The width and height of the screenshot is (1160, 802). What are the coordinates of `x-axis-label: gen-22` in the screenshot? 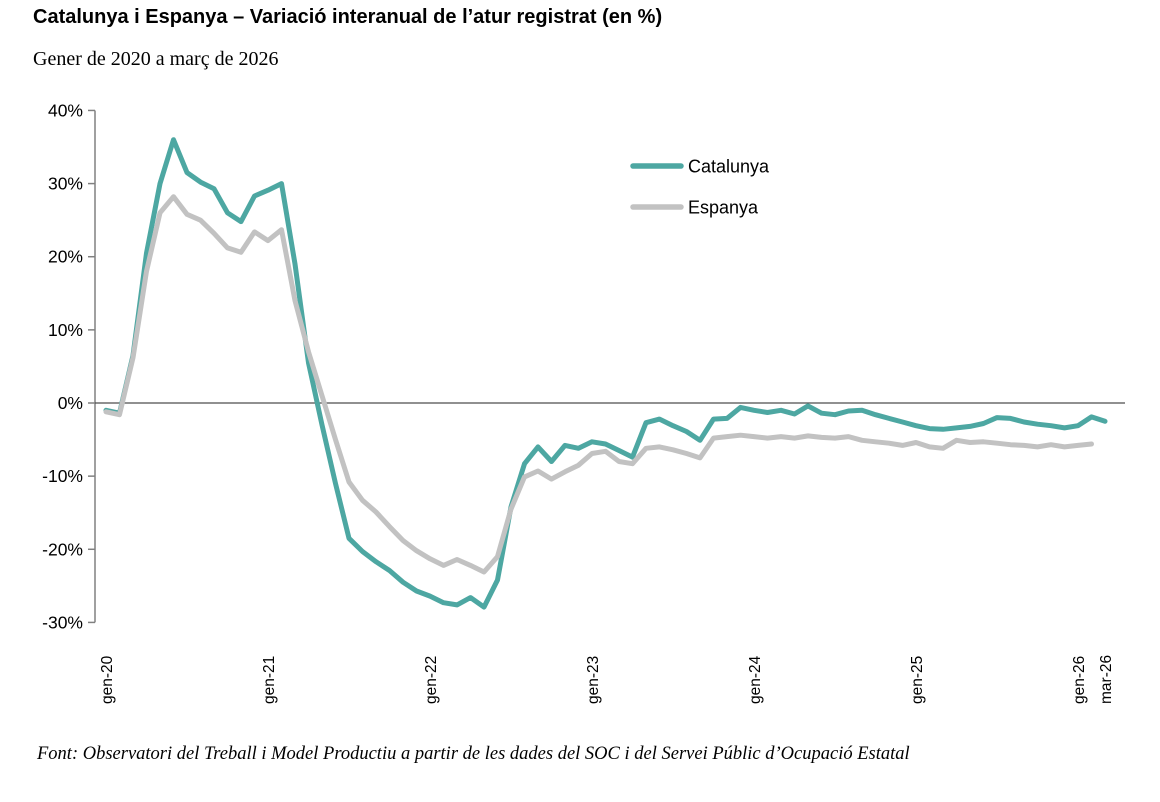 It's located at (431, 680).